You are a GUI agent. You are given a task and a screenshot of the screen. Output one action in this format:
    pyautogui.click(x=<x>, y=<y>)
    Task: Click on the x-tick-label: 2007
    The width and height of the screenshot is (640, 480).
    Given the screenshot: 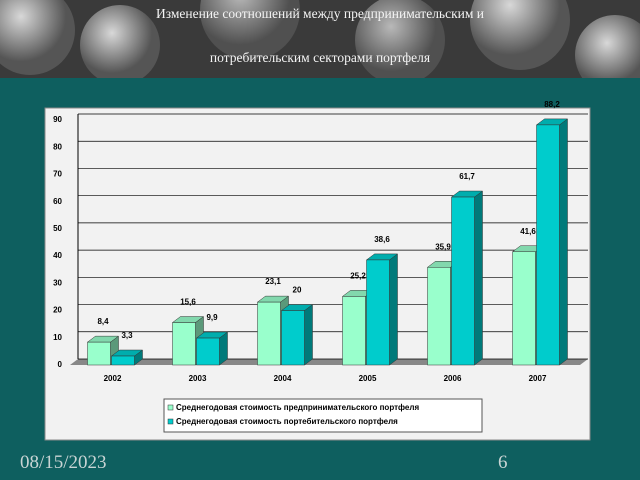 What is the action you would take?
    pyautogui.click(x=538, y=378)
    